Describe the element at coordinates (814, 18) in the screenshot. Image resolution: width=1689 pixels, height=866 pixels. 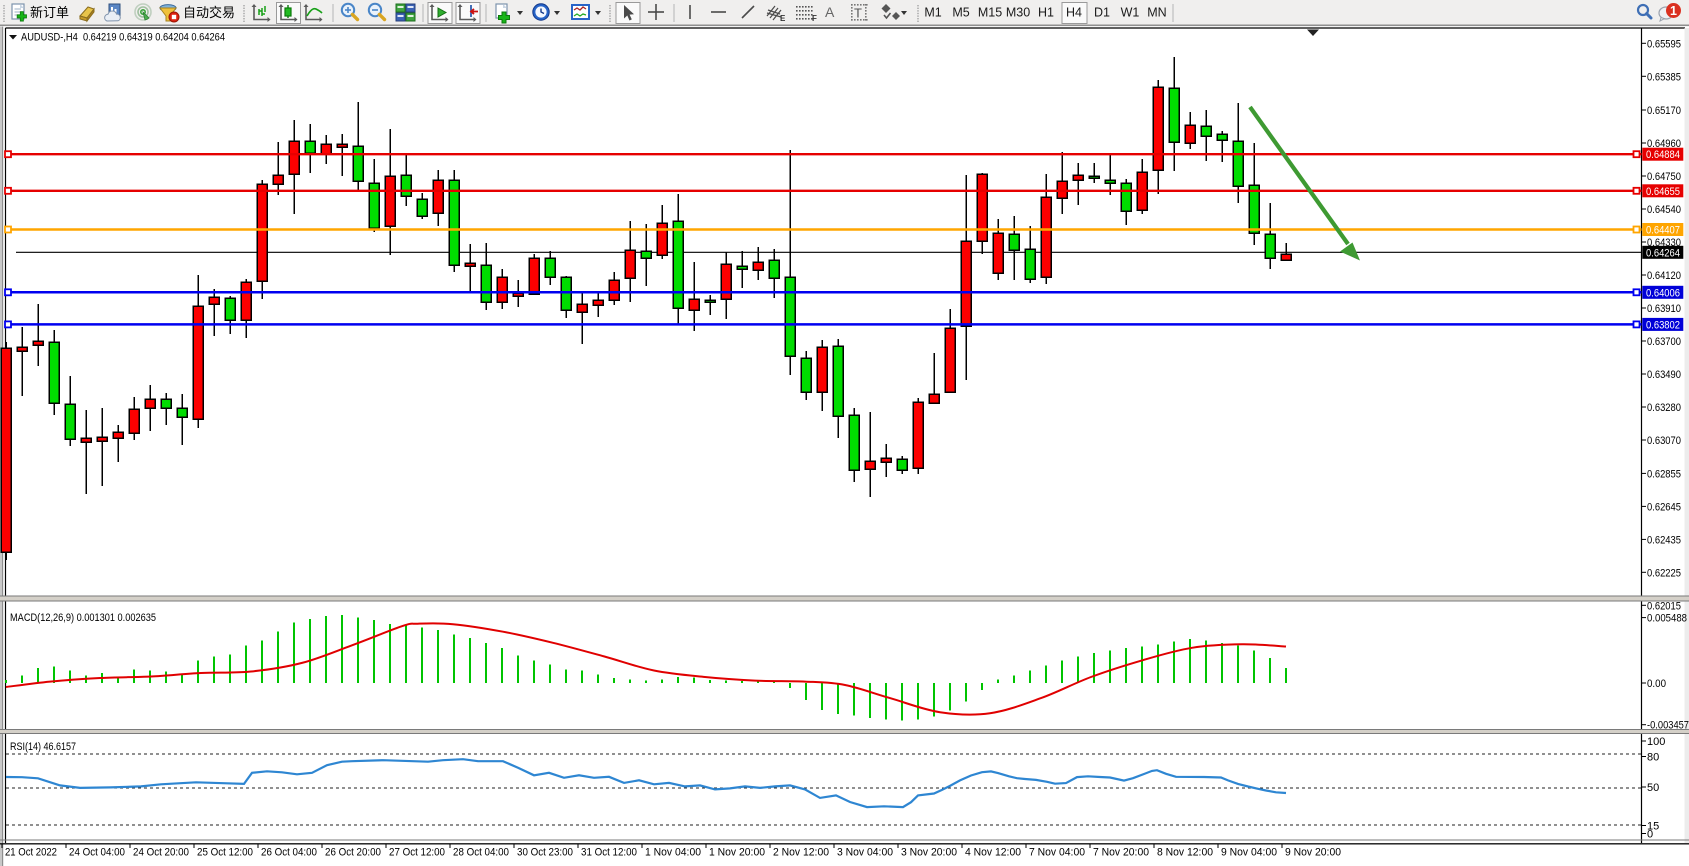
I see `svg-text: F` at that location.